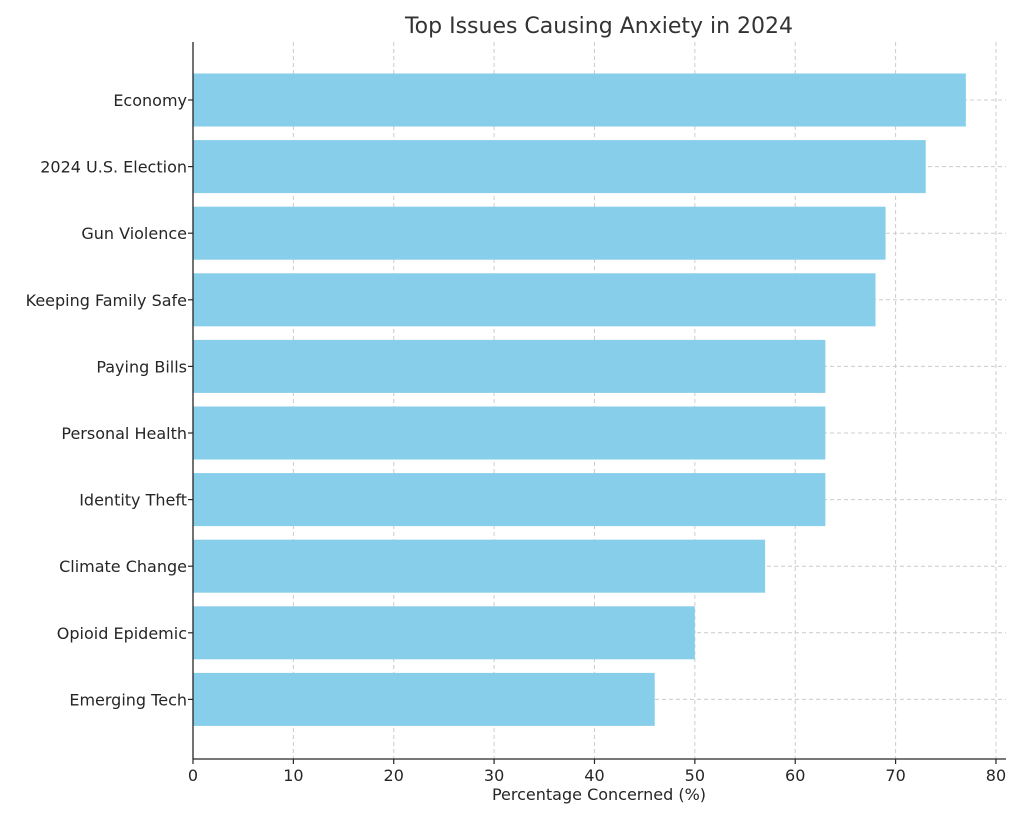 The height and width of the screenshot is (823, 1024). What do you see at coordinates (494, 775) in the screenshot?
I see `x-tick-label: 30` at bounding box center [494, 775].